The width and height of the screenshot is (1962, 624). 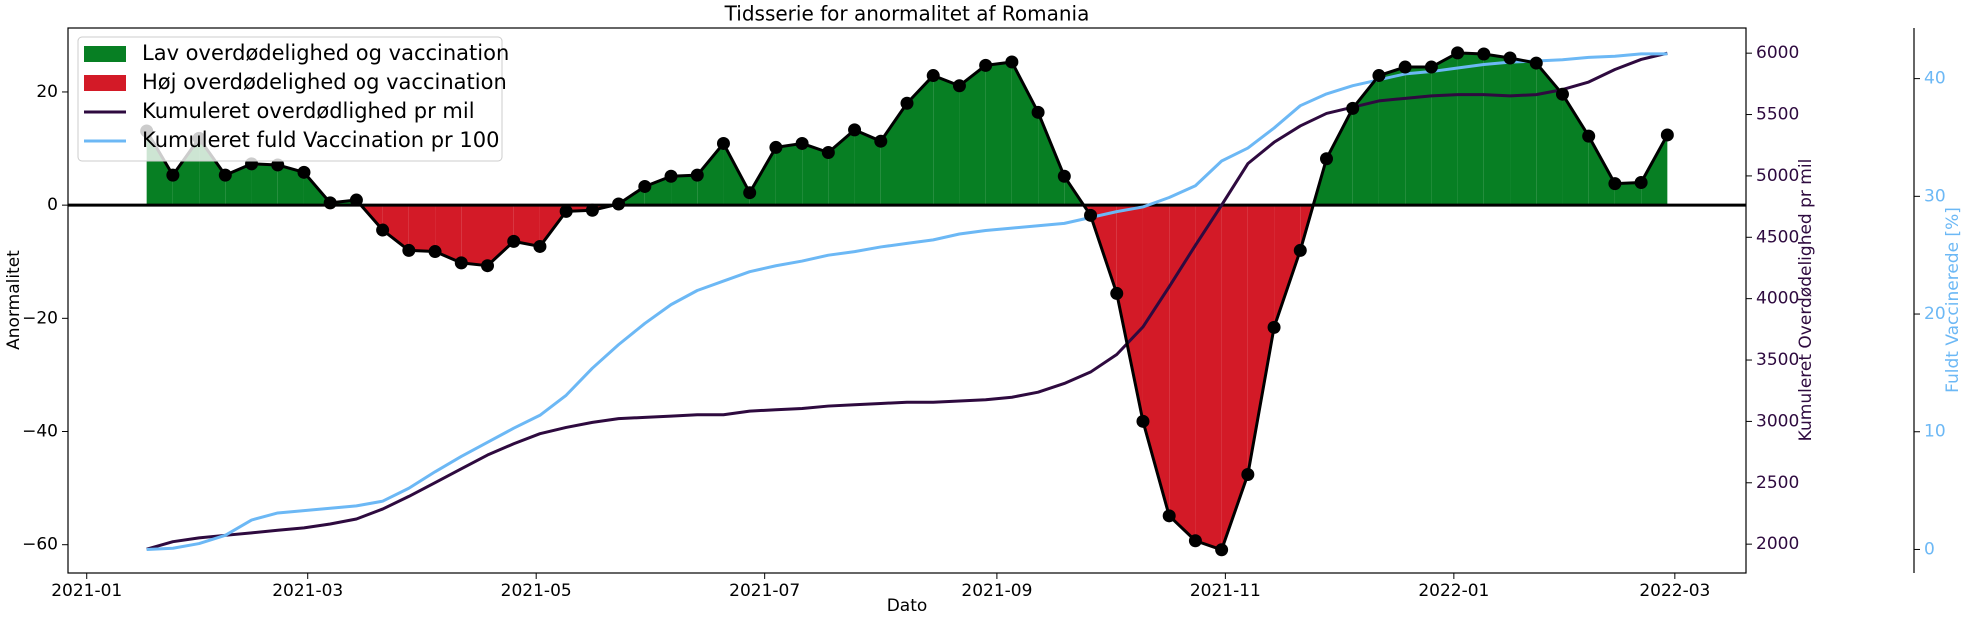 What do you see at coordinates (1777, 360) in the screenshot?
I see `y2-tick-label: 3500` at bounding box center [1777, 360].